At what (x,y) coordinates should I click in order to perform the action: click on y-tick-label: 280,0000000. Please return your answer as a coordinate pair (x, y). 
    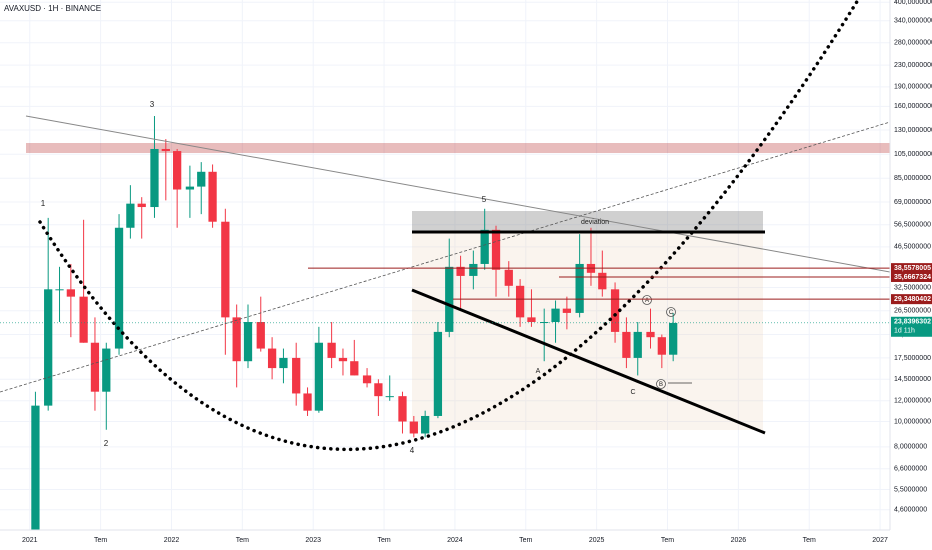
    Looking at the image, I should click on (913, 43).